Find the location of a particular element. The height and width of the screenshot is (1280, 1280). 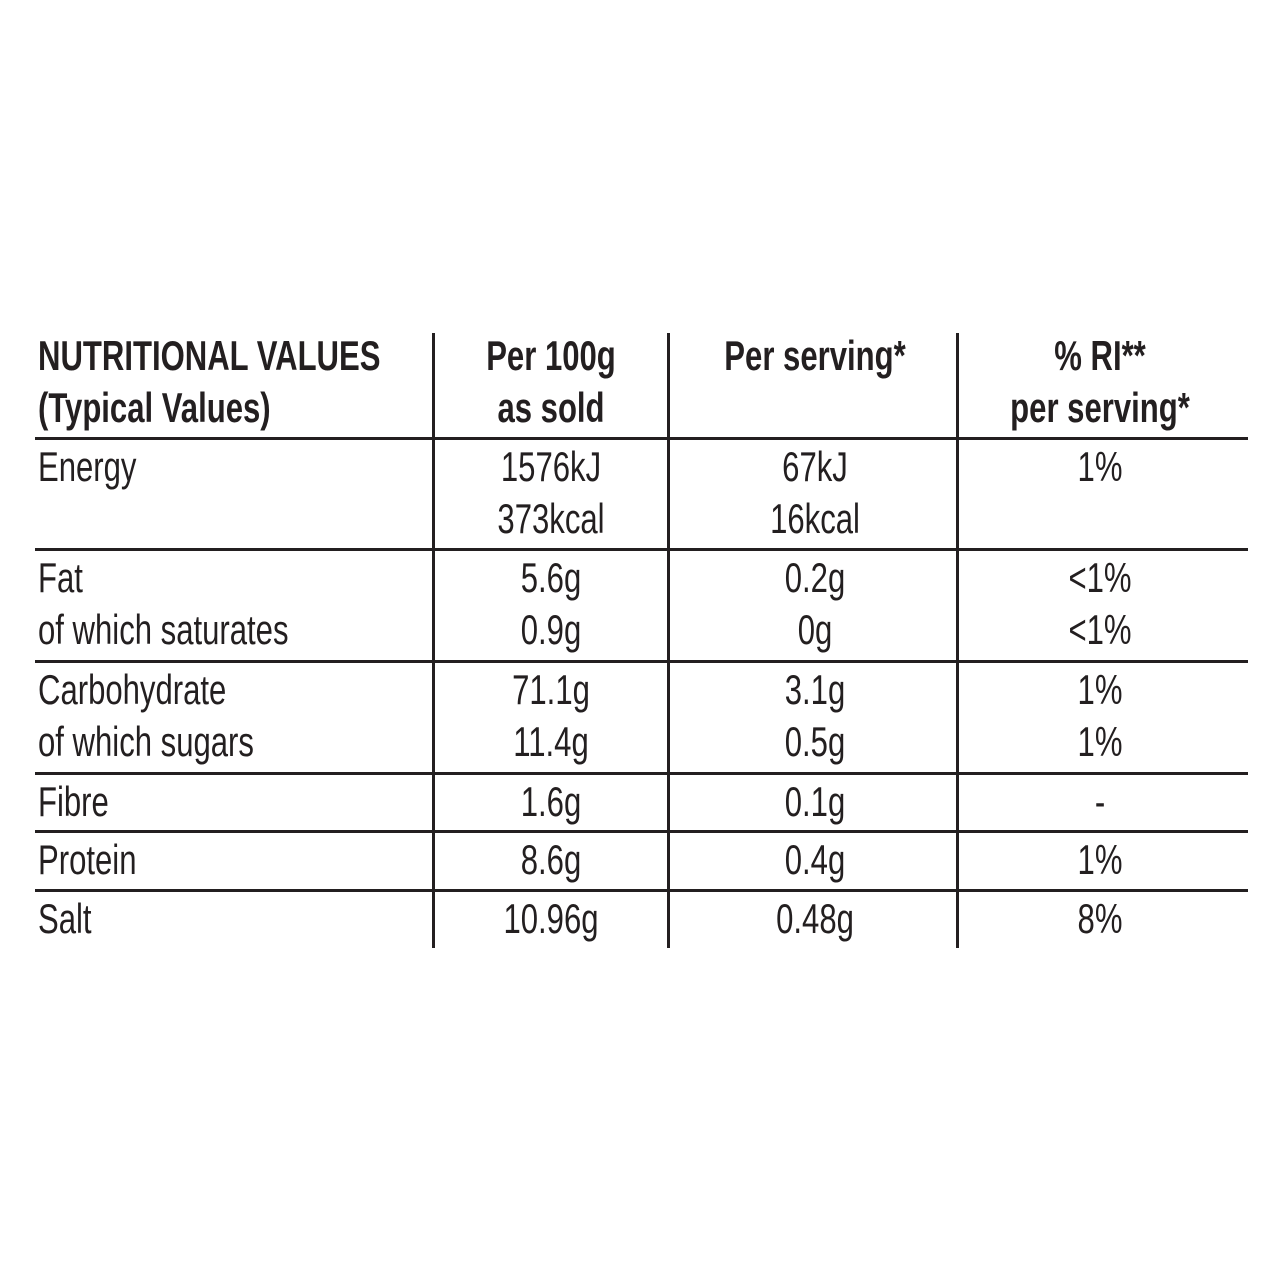

cell-value: 8.6g is located at coordinates (551, 860).